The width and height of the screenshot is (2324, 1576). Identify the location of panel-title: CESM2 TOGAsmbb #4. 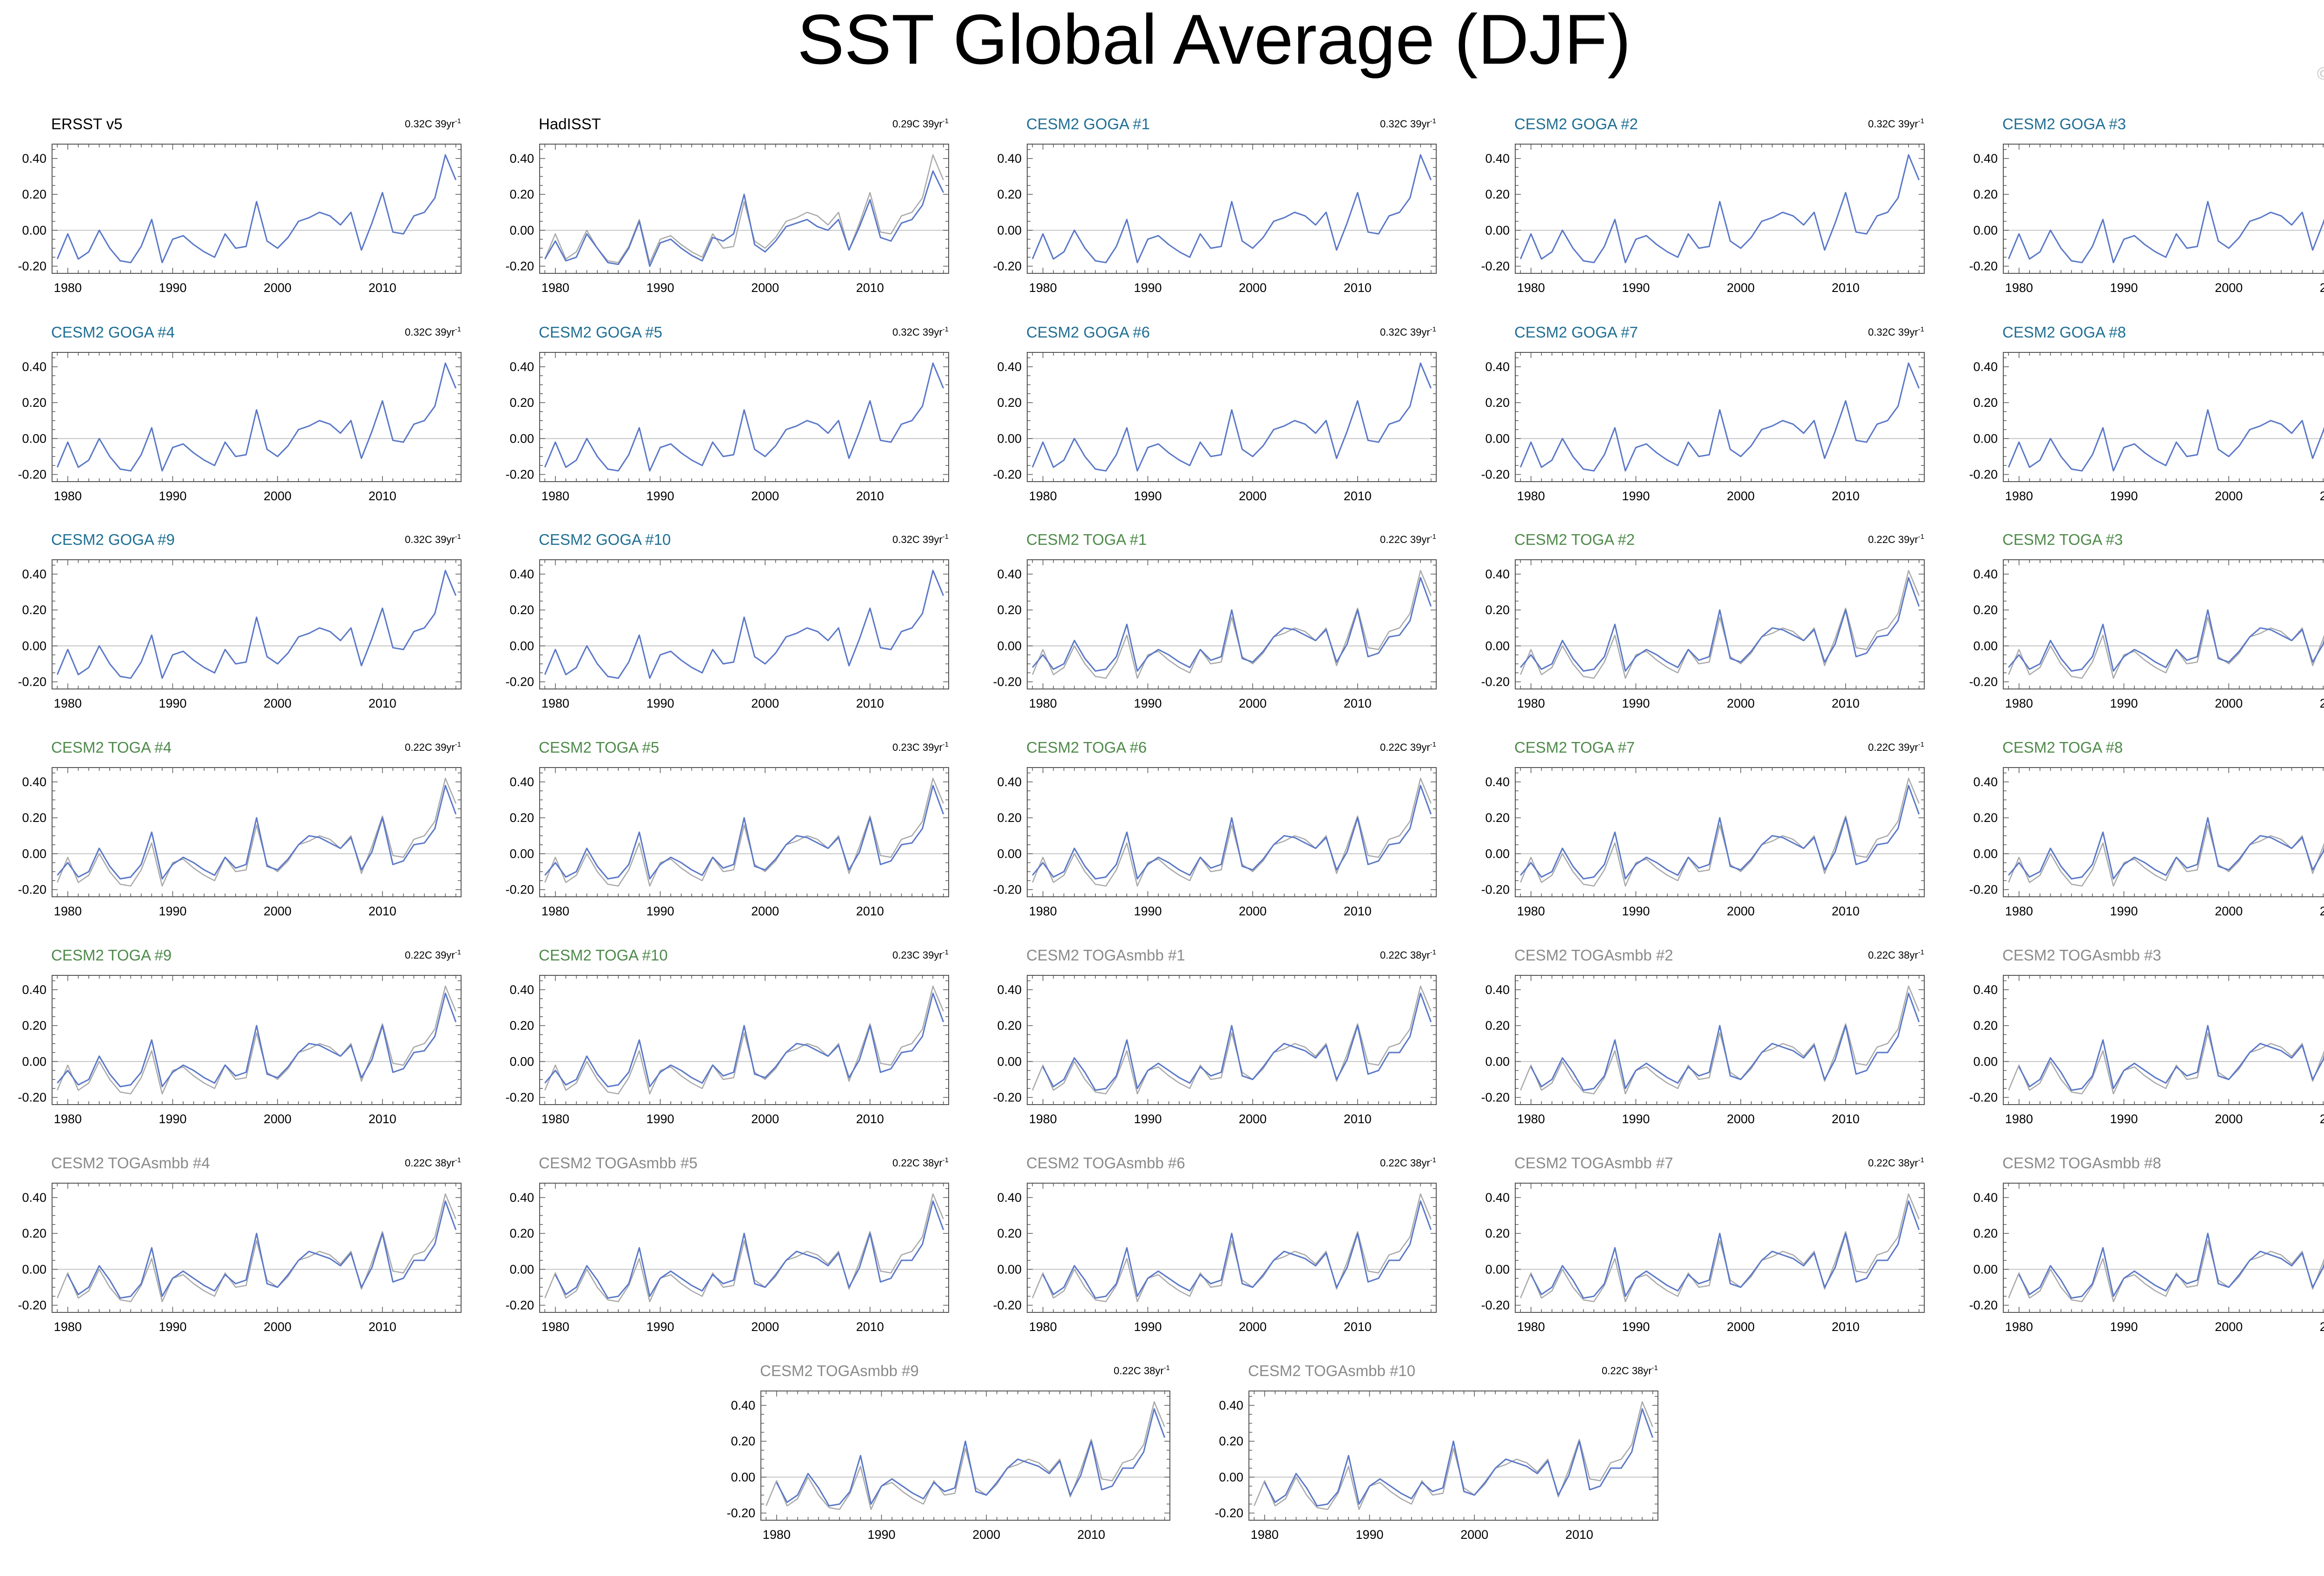
(130, 1163).